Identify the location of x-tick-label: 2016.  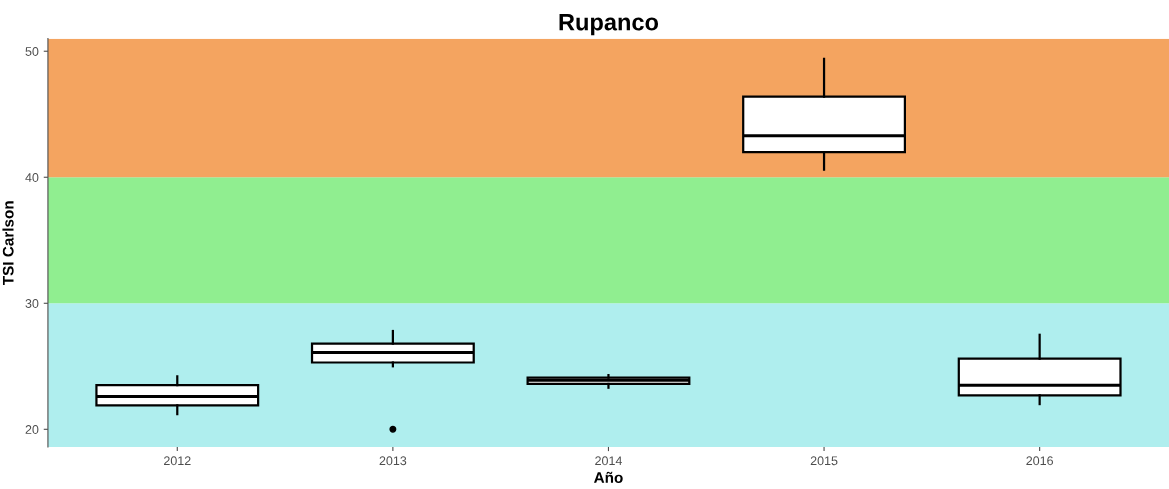
(1039, 461).